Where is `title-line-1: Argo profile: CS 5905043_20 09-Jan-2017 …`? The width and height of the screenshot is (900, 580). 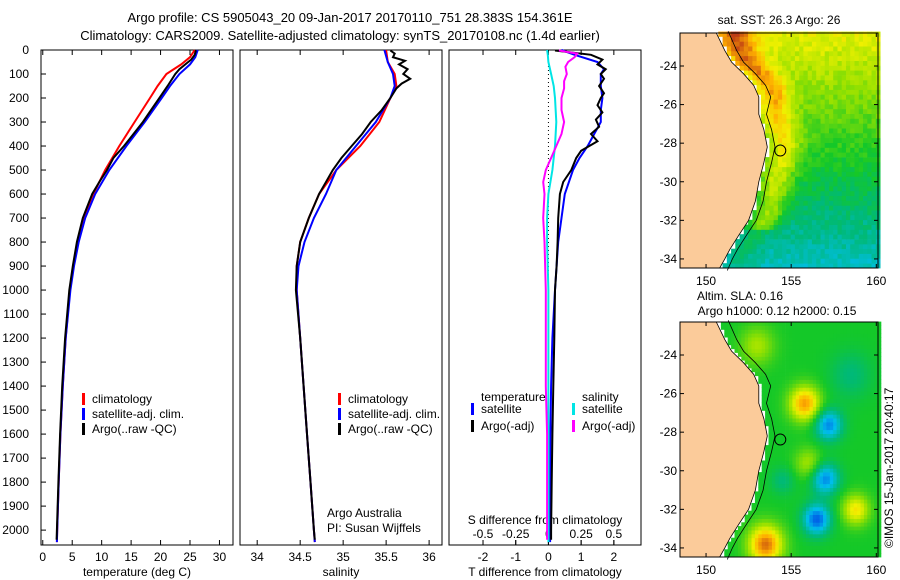 title-line-1: Argo profile: CS 5905043_20 09-Jan-2017 … is located at coordinates (349, 17).